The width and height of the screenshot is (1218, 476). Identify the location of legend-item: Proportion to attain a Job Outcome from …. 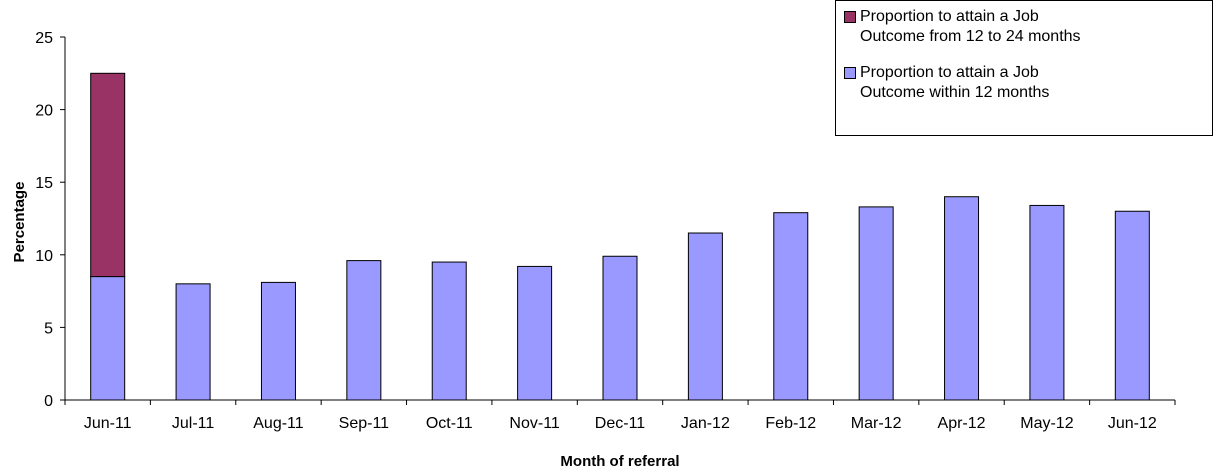
(1024, 27).